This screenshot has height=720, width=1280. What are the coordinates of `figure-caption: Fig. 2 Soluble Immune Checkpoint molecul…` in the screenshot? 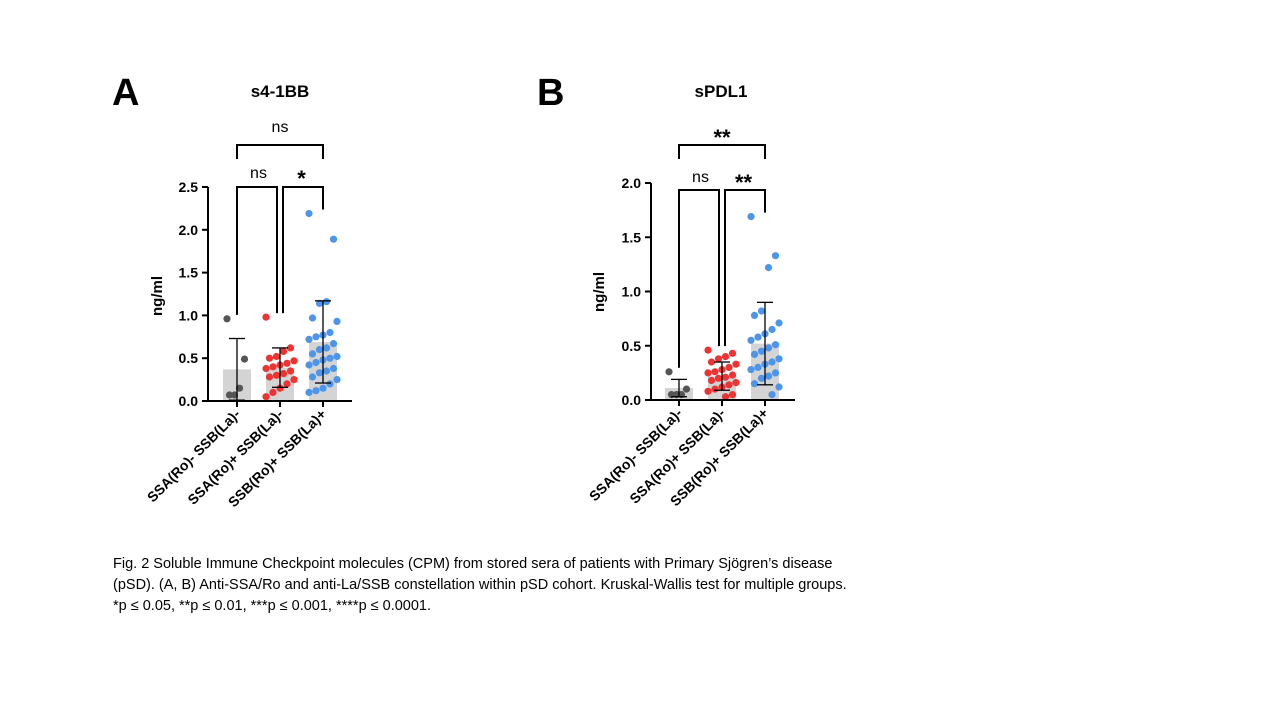 It's located at (526, 585).